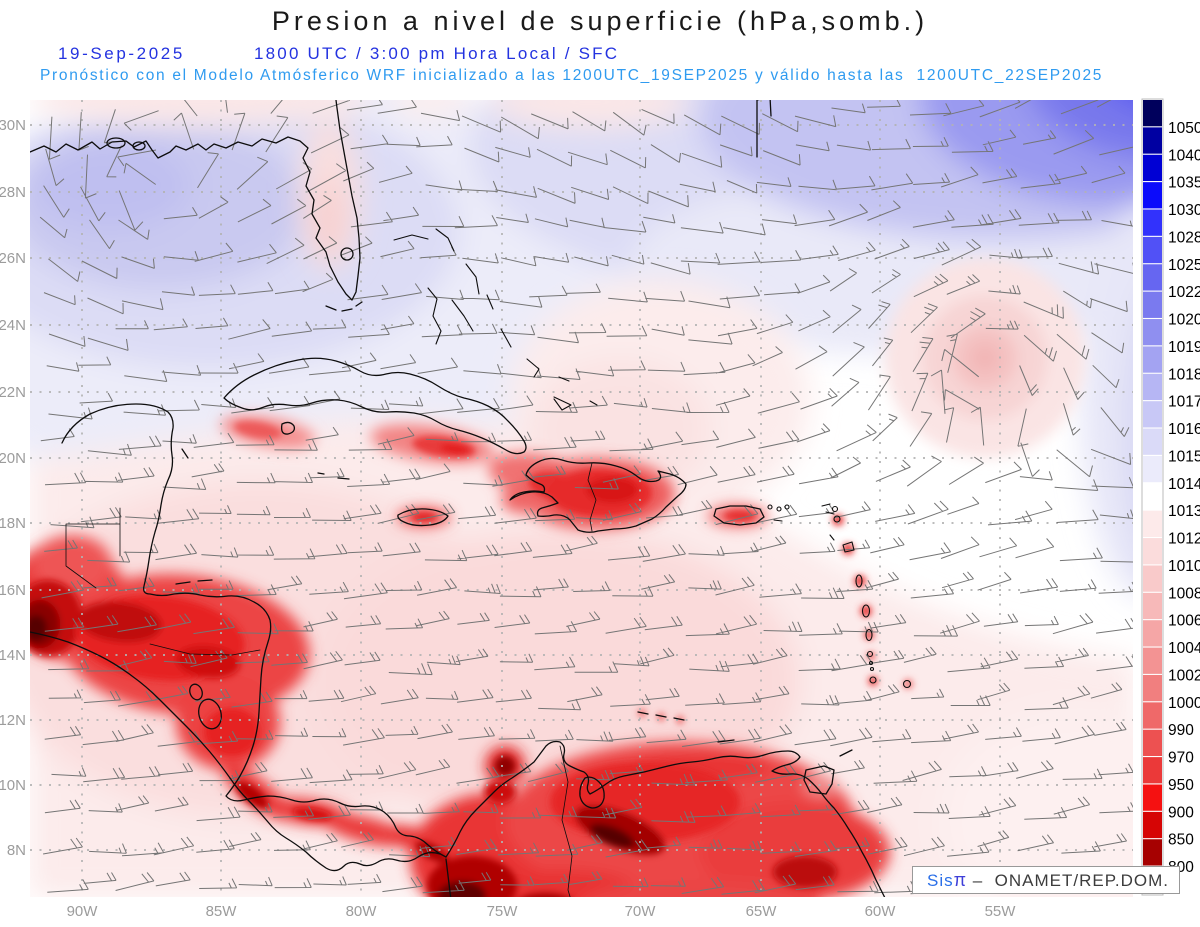 The image size is (1200, 927). Describe the element at coordinates (665, 818) in the screenshot. I see `coastline-south-america` at that location.